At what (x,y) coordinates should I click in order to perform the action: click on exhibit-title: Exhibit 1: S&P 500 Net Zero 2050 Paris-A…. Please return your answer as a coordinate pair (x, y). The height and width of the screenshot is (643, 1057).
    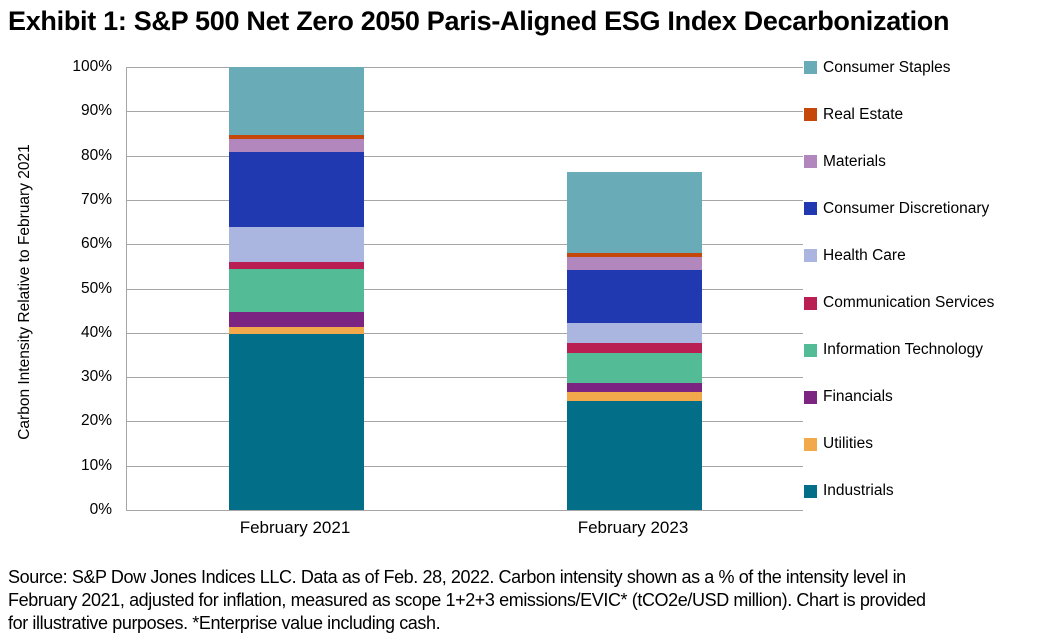
    Looking at the image, I should click on (479, 21).